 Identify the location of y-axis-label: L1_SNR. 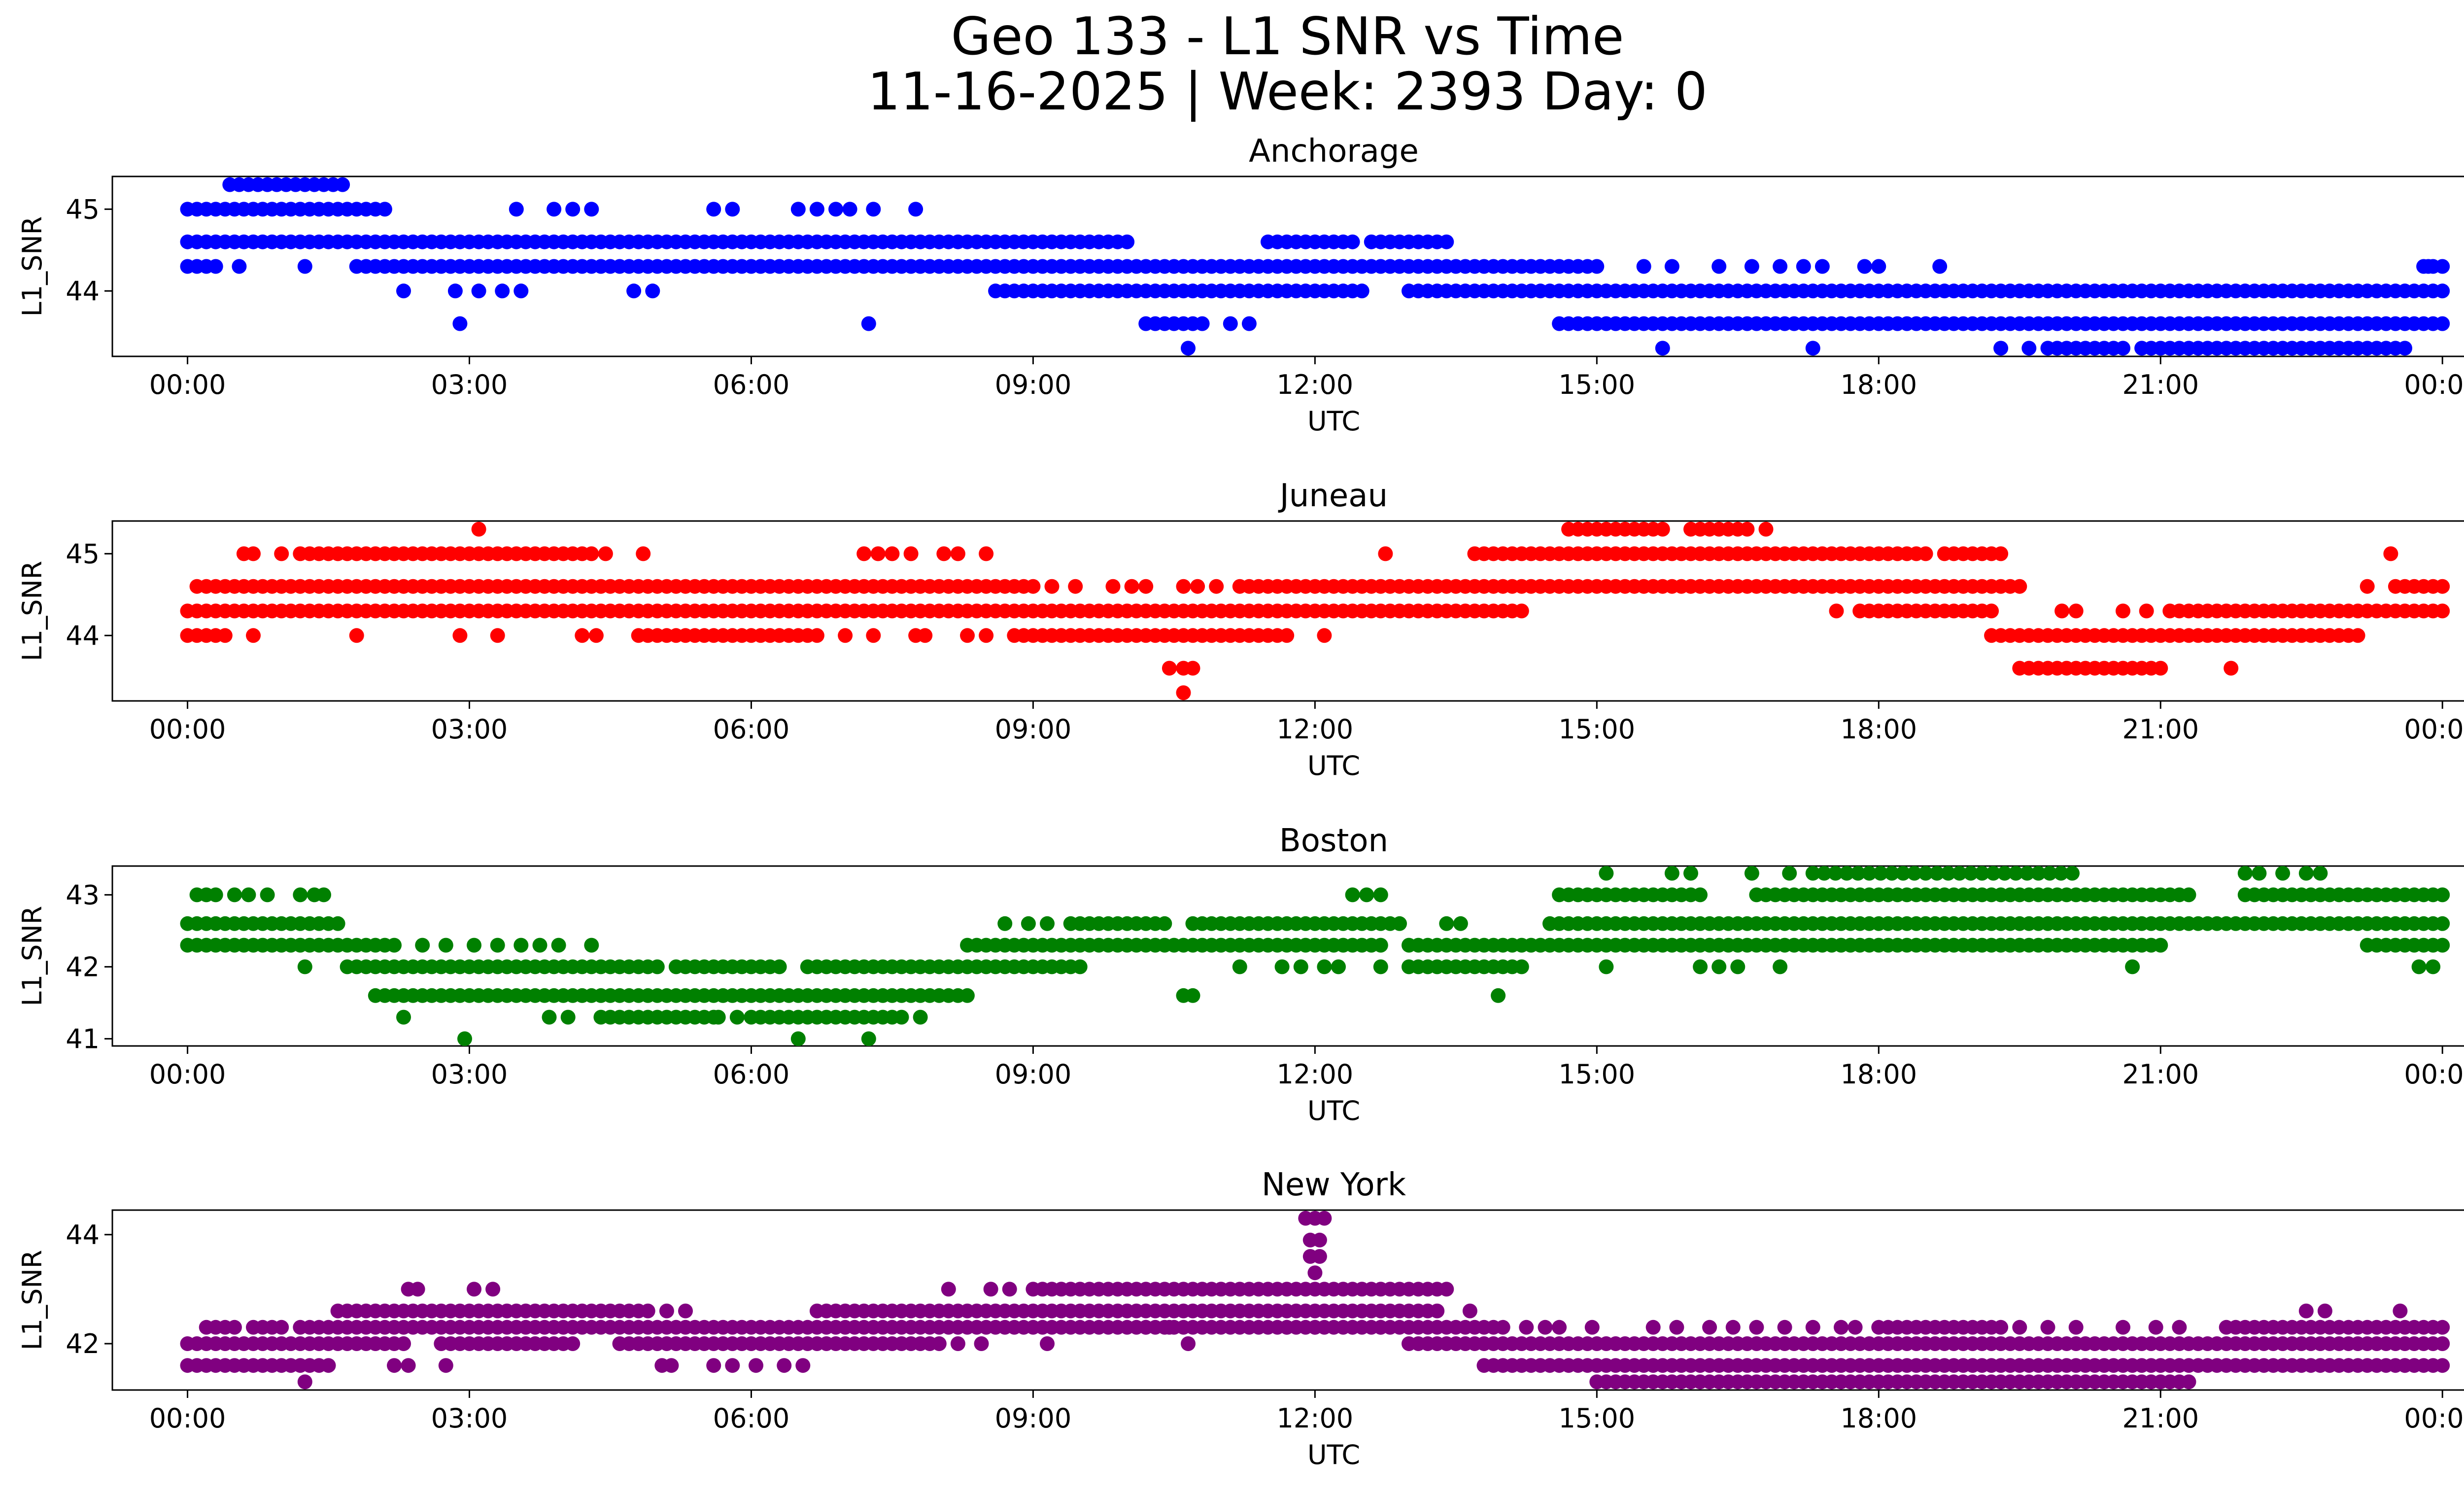
(32, 956).